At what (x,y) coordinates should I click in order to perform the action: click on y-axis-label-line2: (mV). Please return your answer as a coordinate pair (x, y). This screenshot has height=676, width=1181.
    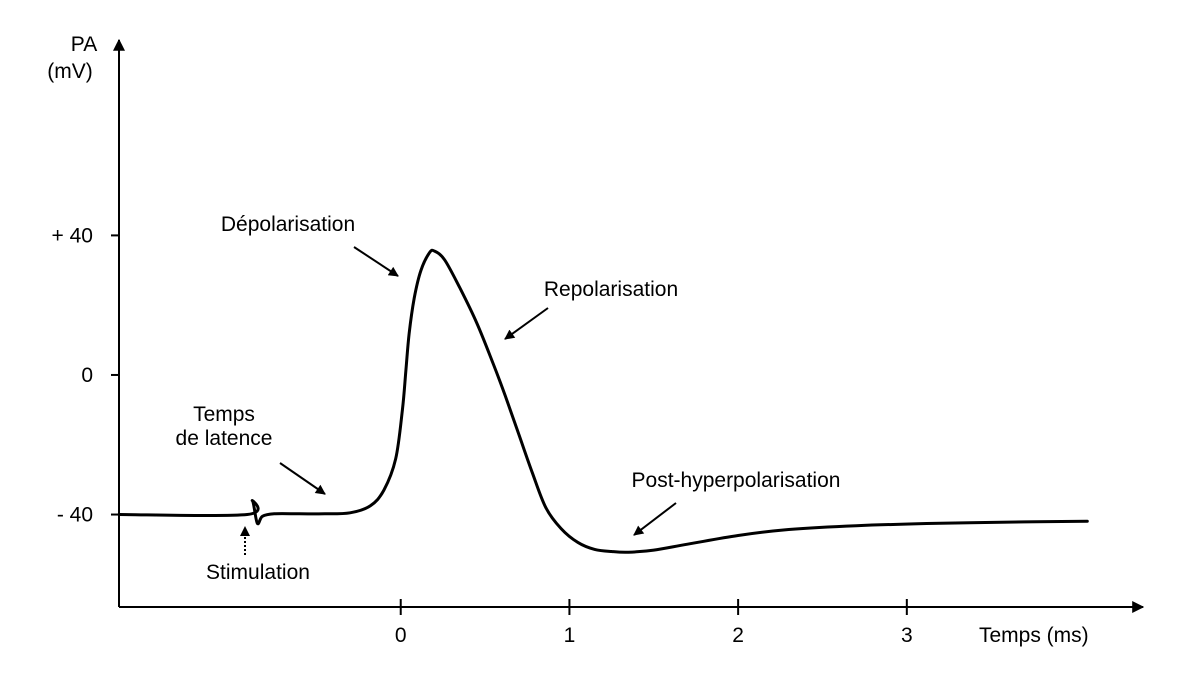
    Looking at the image, I should click on (70, 71).